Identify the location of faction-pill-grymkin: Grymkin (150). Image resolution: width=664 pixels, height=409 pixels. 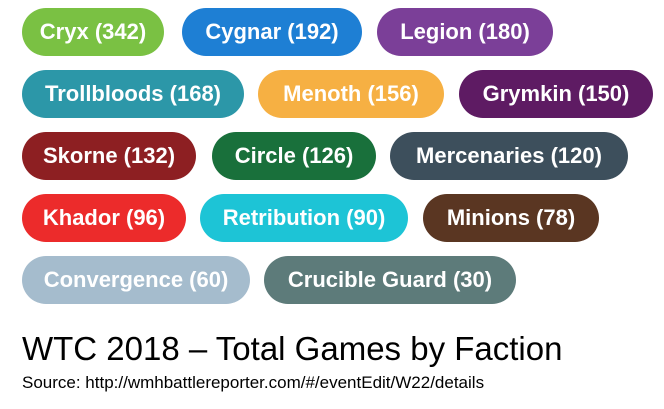
(556, 94).